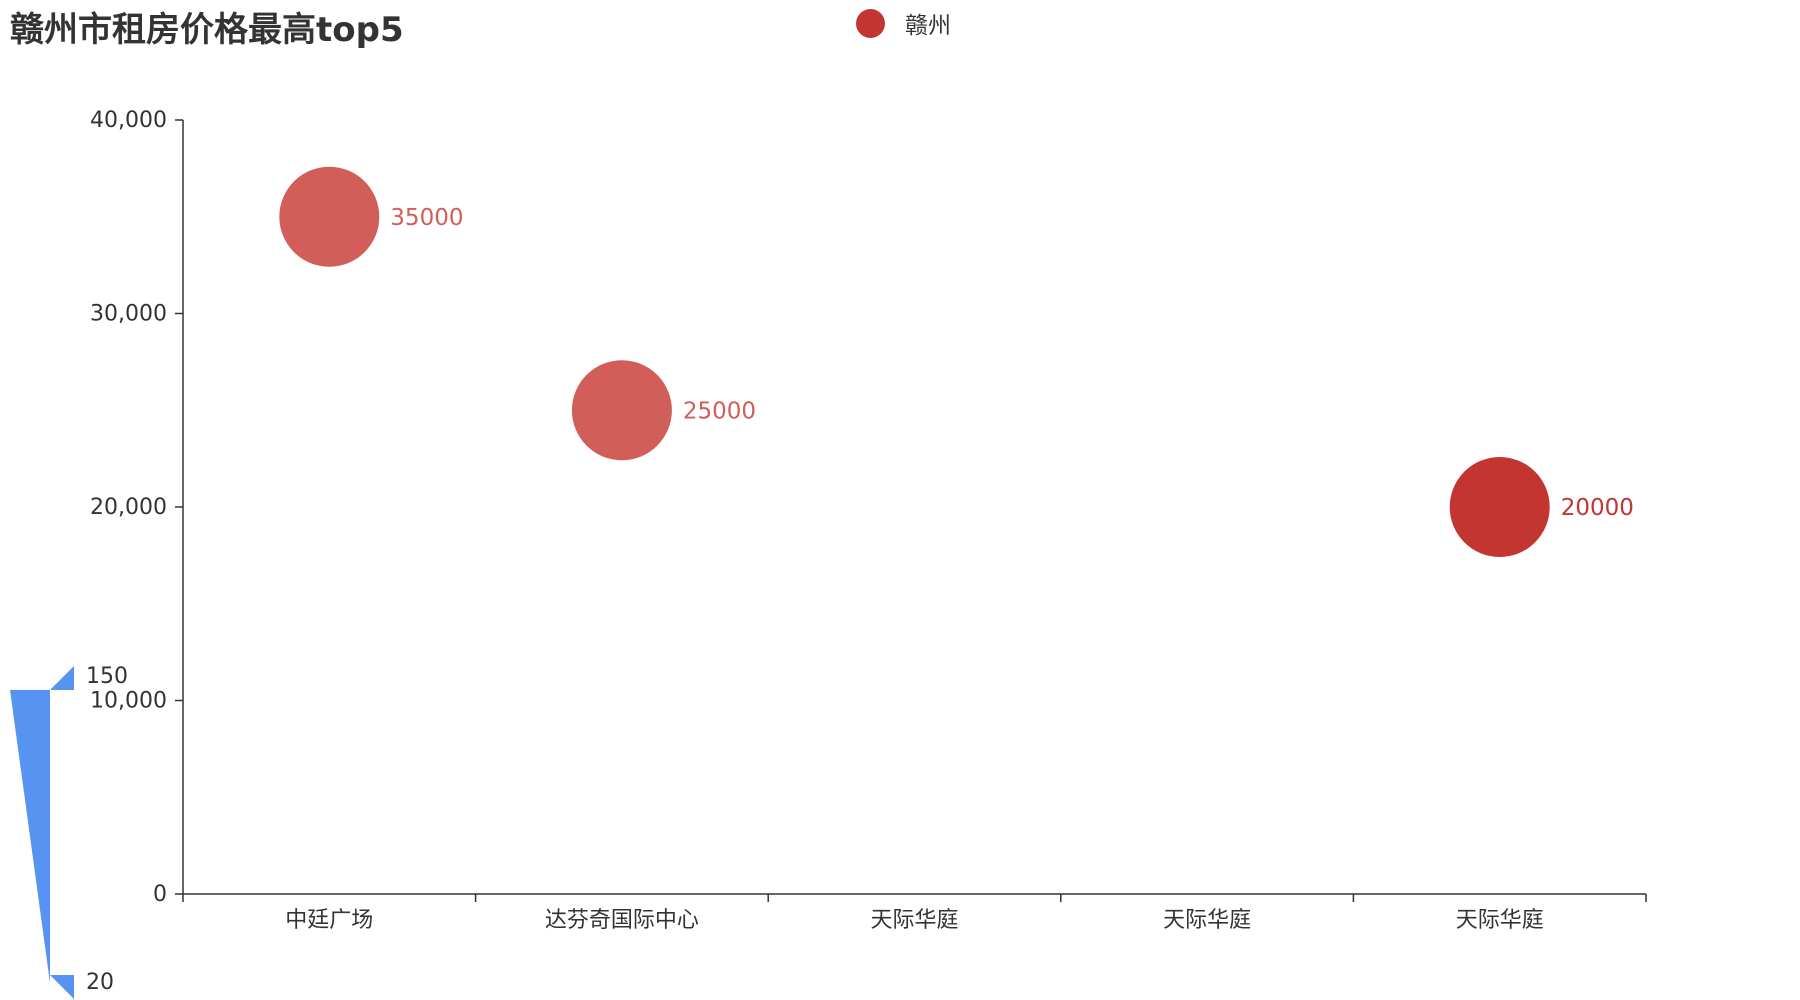 This screenshot has height=1000, width=1800. Describe the element at coordinates (1597, 508) in the screenshot. I see `data-label: 20000` at that location.